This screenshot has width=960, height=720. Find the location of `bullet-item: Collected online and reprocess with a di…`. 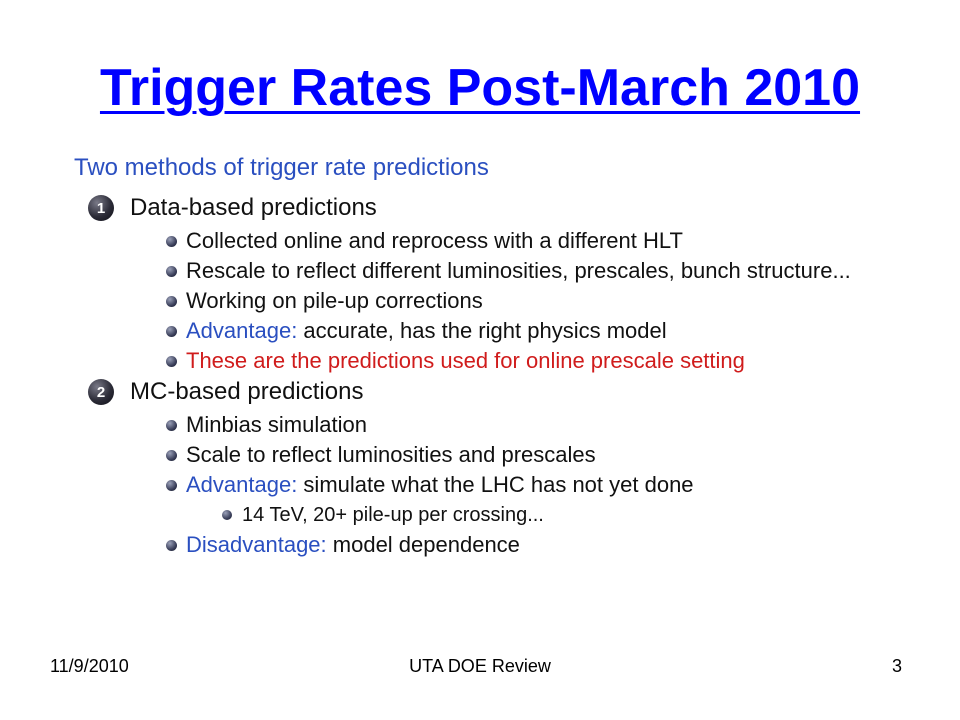

bullet-item: Collected online and reprocess with a di… is located at coordinates (520, 241).